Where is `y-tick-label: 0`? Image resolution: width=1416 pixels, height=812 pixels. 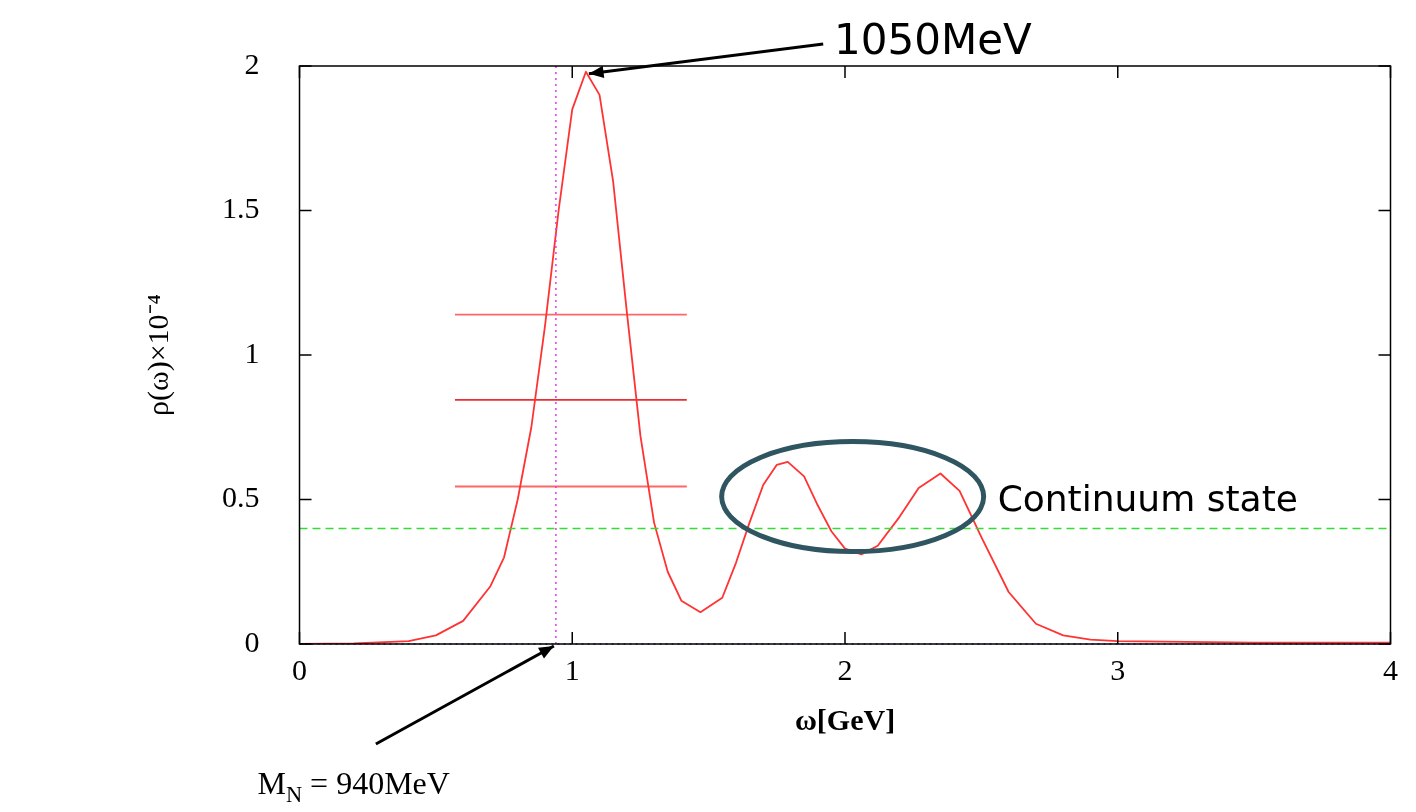
y-tick-label: 0 is located at coordinates (252, 641).